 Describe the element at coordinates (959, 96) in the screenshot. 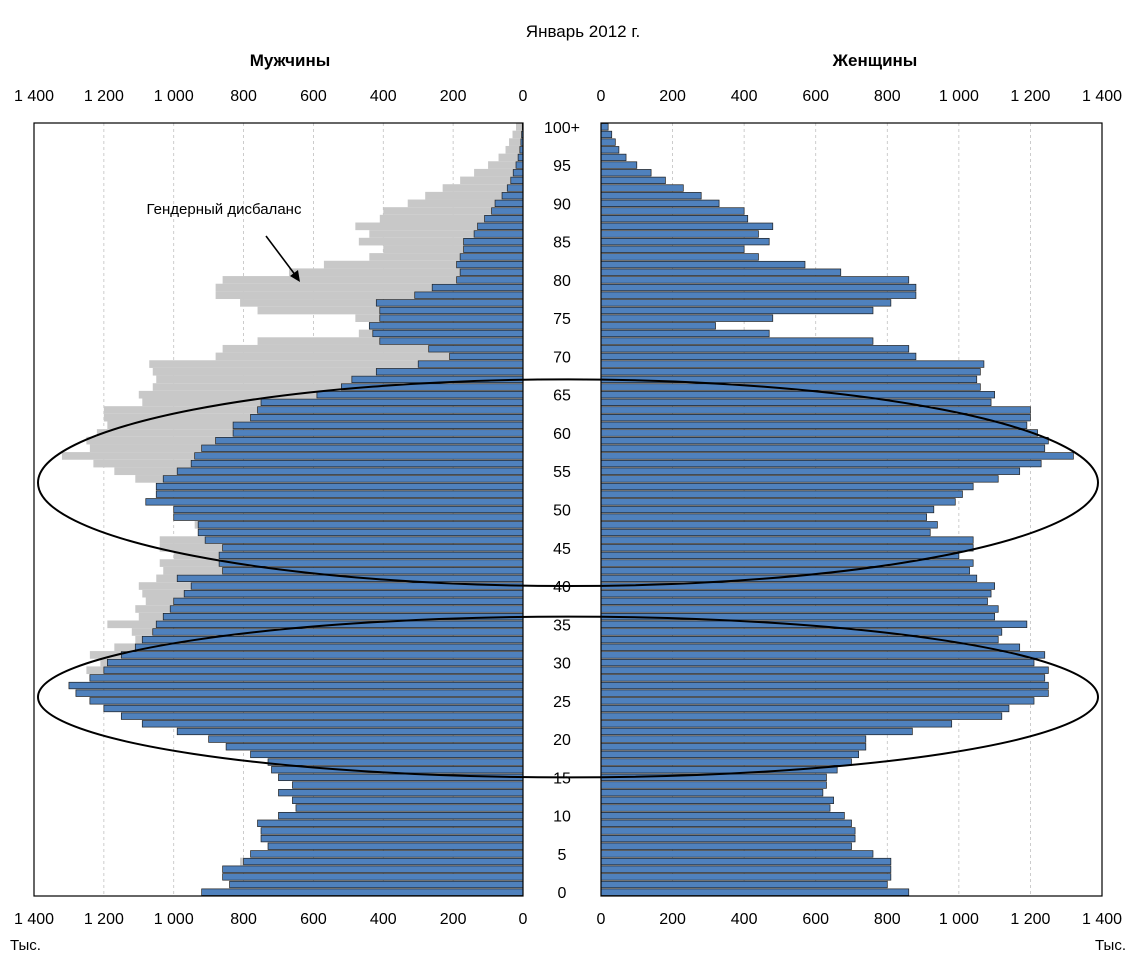

I see `x-tick-label: 1 000` at that location.